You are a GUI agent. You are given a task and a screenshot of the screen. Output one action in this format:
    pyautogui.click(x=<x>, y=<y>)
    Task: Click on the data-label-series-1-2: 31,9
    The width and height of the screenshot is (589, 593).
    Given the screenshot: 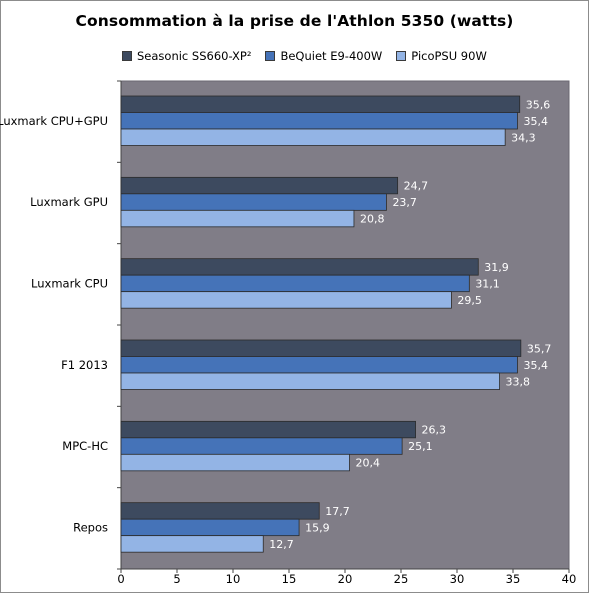 What is the action you would take?
    pyautogui.click(x=496, y=267)
    